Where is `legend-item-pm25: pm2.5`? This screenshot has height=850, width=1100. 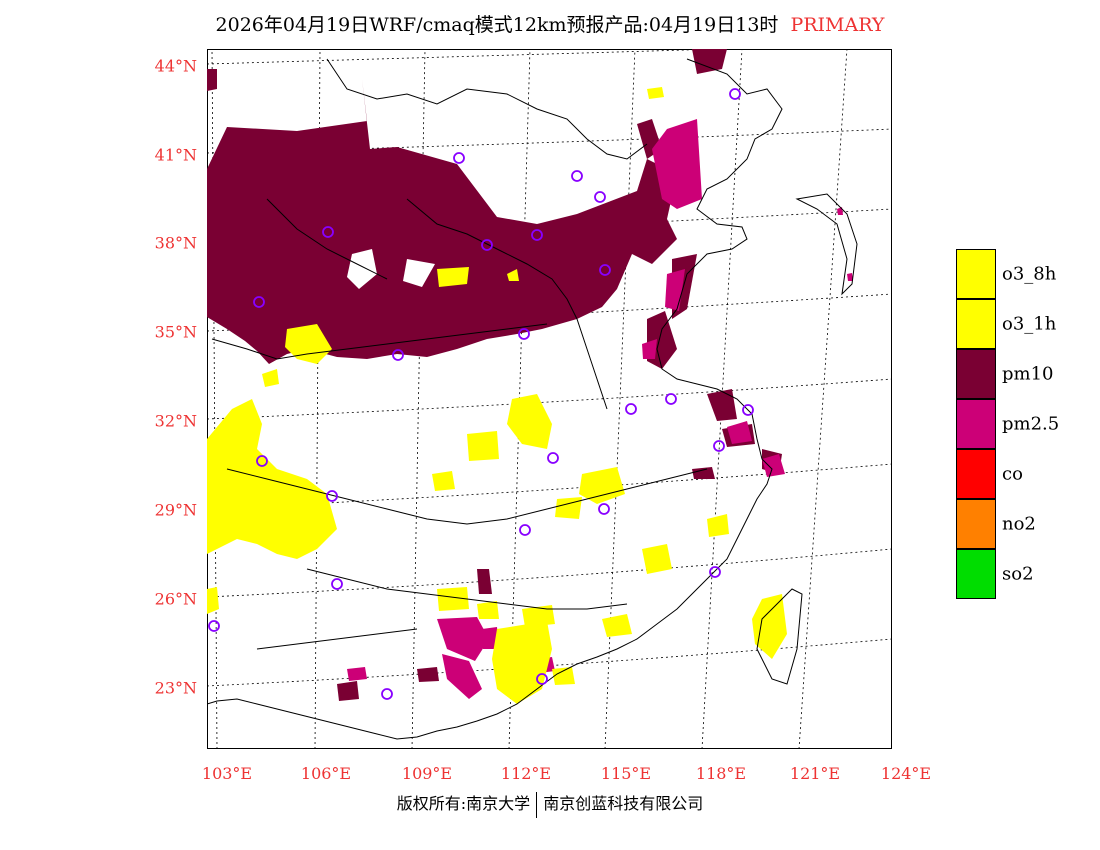
legend-item-pm25: pm2.5 is located at coordinates (1026, 424).